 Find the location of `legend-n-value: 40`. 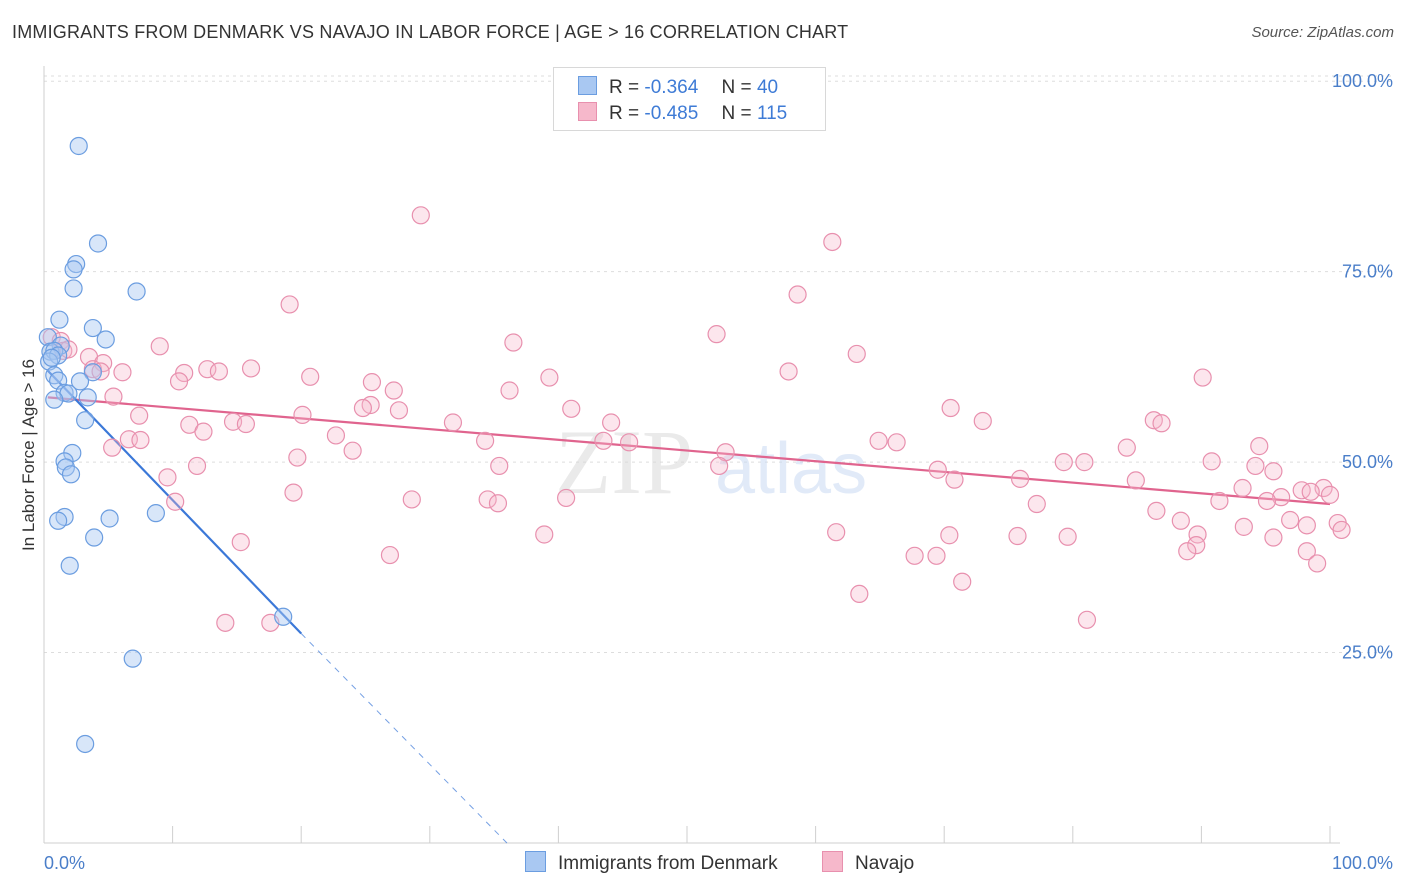

legend-n-value: 40 is located at coordinates (767, 87).